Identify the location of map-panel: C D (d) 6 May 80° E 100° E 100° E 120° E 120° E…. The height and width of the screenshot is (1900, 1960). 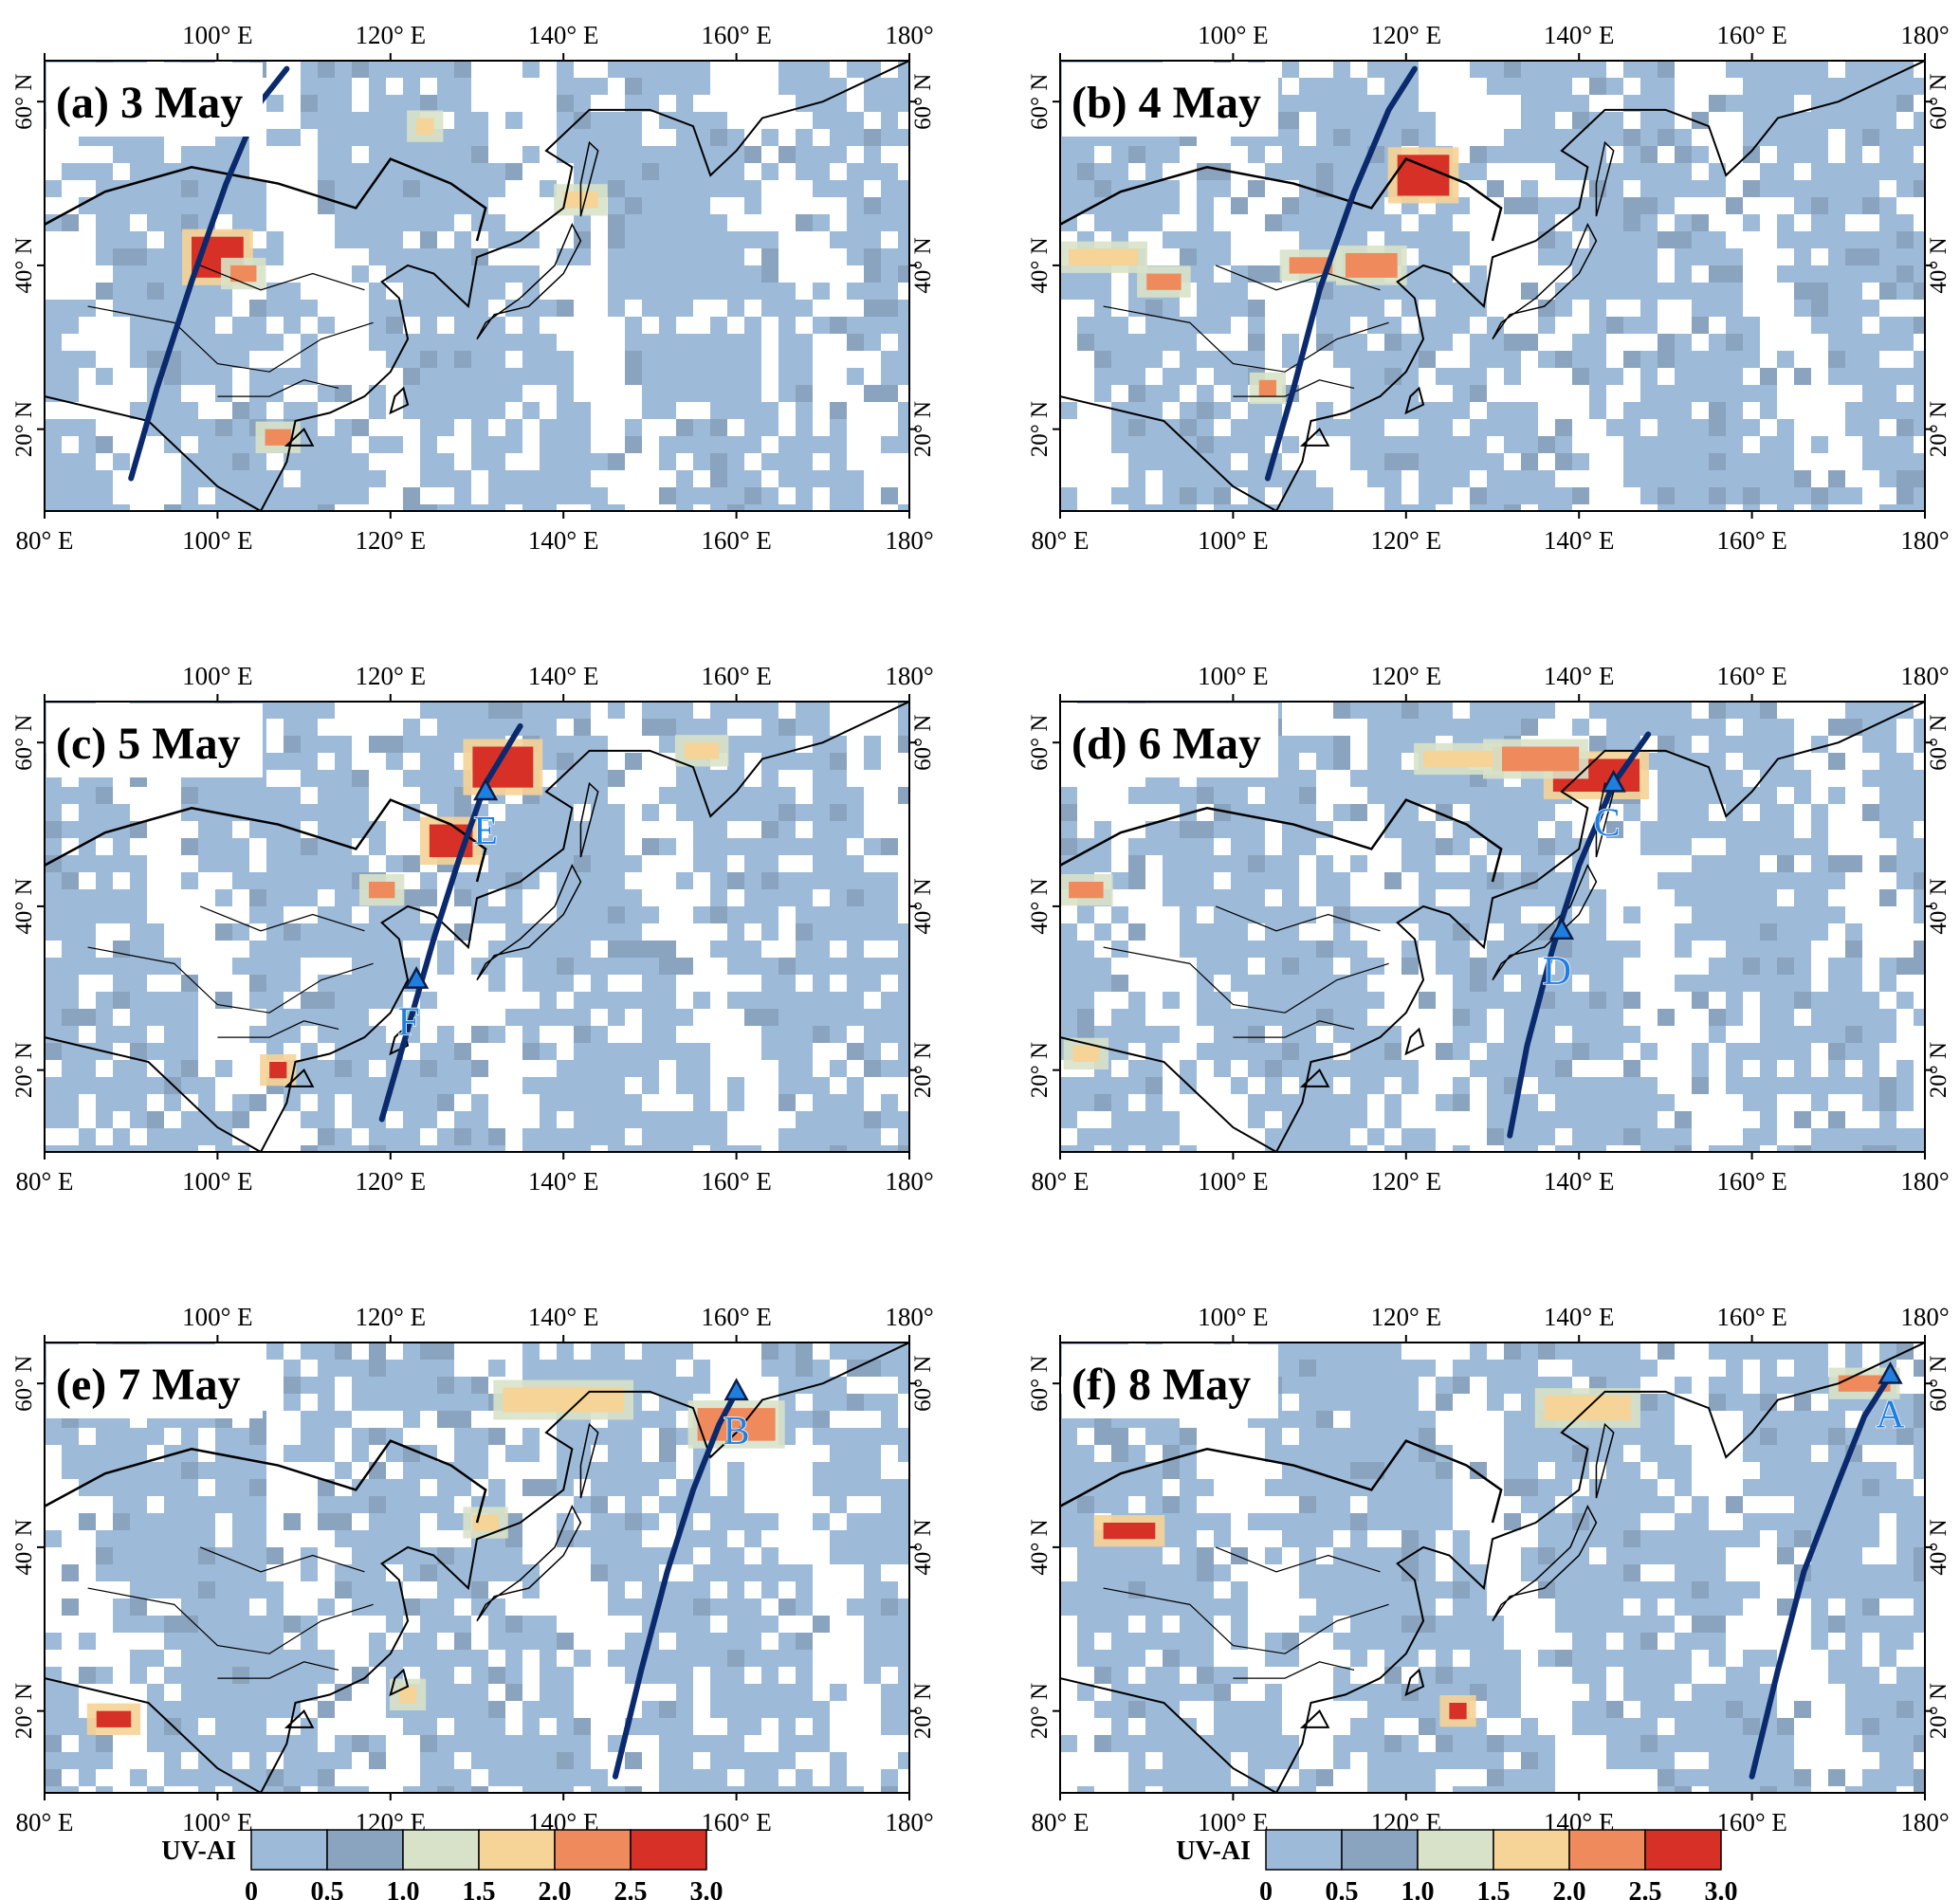
(1489, 929).